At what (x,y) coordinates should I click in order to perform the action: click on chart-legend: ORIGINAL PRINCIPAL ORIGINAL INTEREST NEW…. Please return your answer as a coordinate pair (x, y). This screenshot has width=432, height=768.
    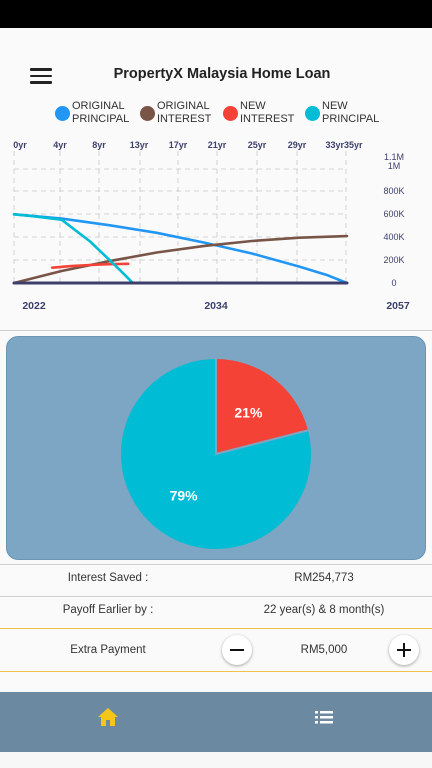
    Looking at the image, I should click on (216, 114).